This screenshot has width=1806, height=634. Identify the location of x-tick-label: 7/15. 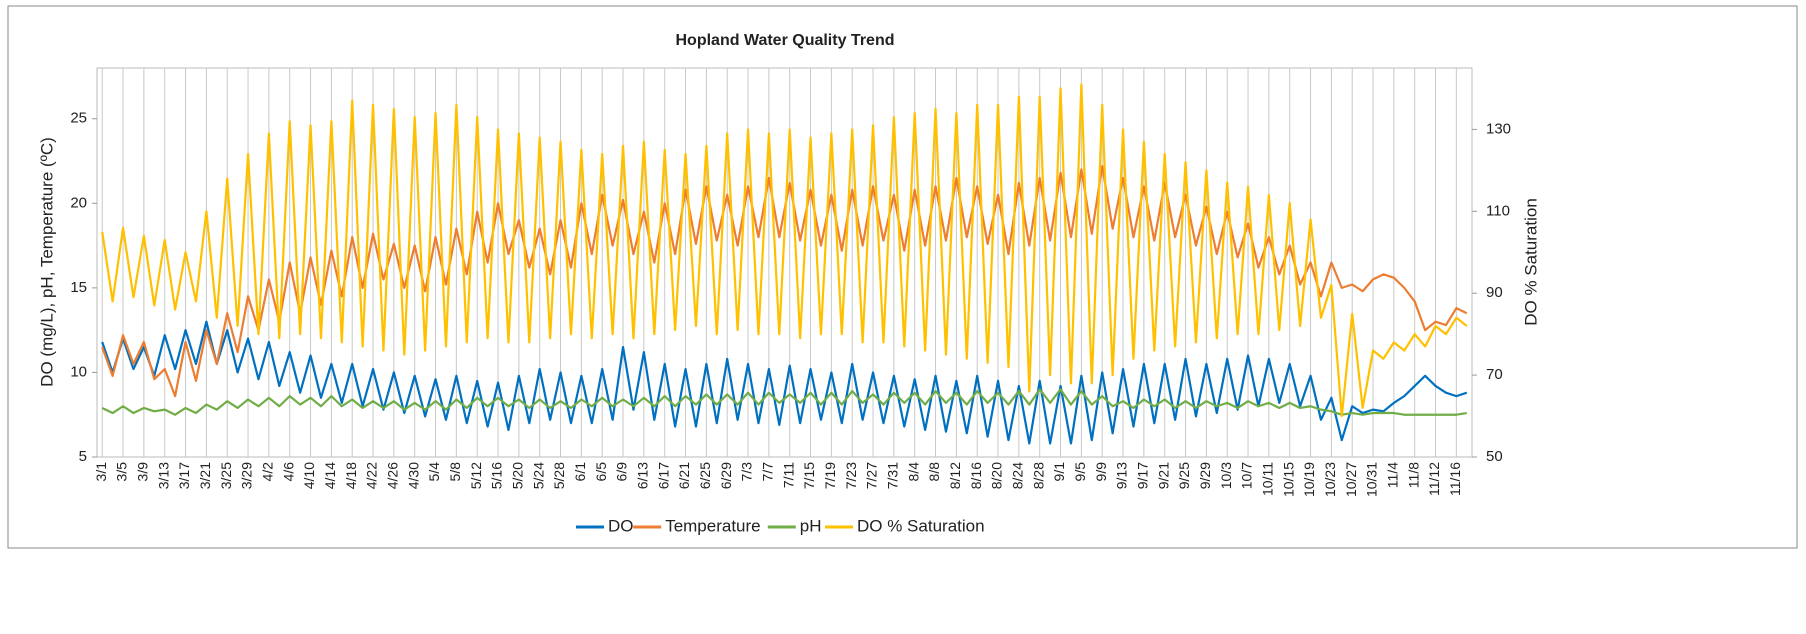
(809, 475).